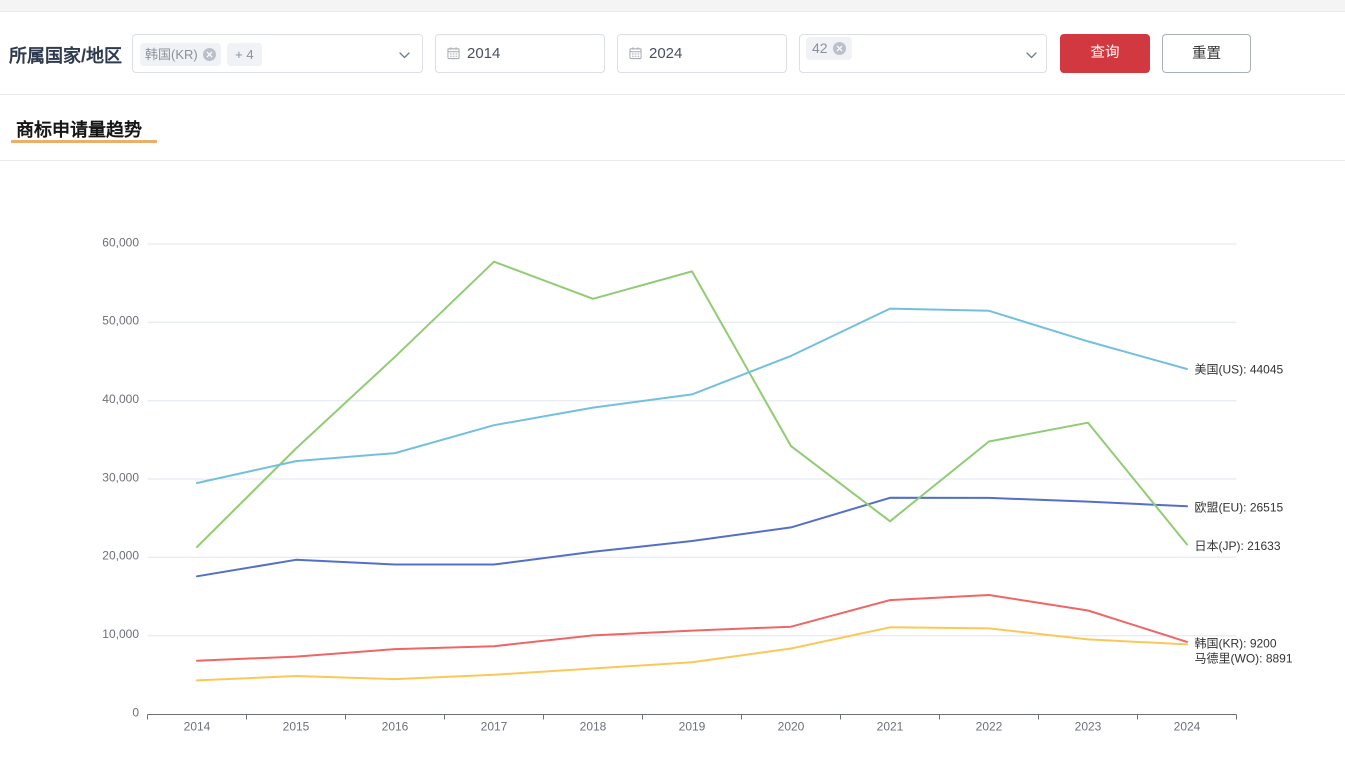 This screenshot has width=1345, height=766. I want to click on svg-text: 30,000, so click(120, 477).